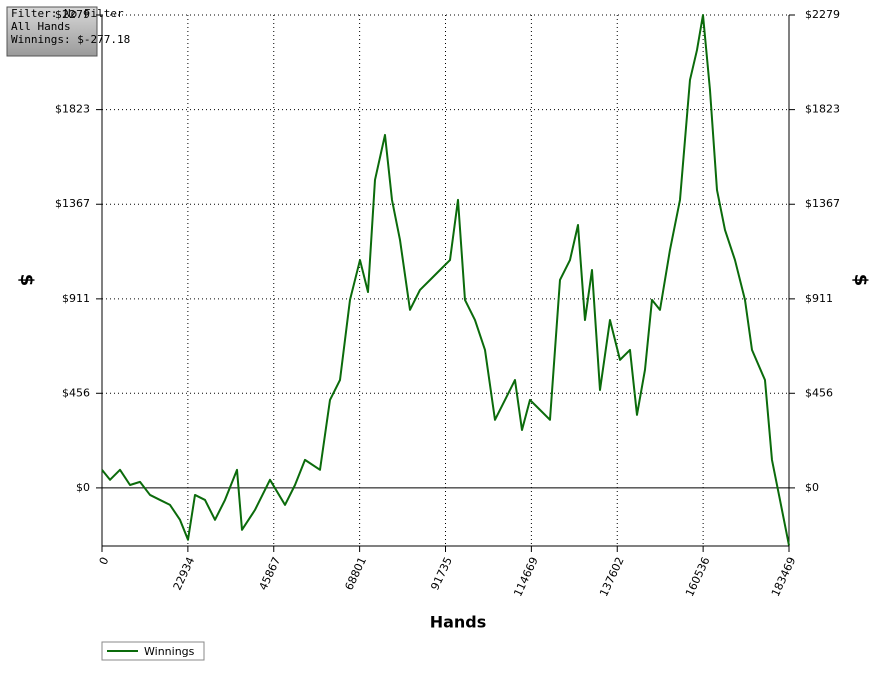  Describe the element at coordinates (819, 298) in the screenshot. I see `y2-tick-label: $911` at that location.